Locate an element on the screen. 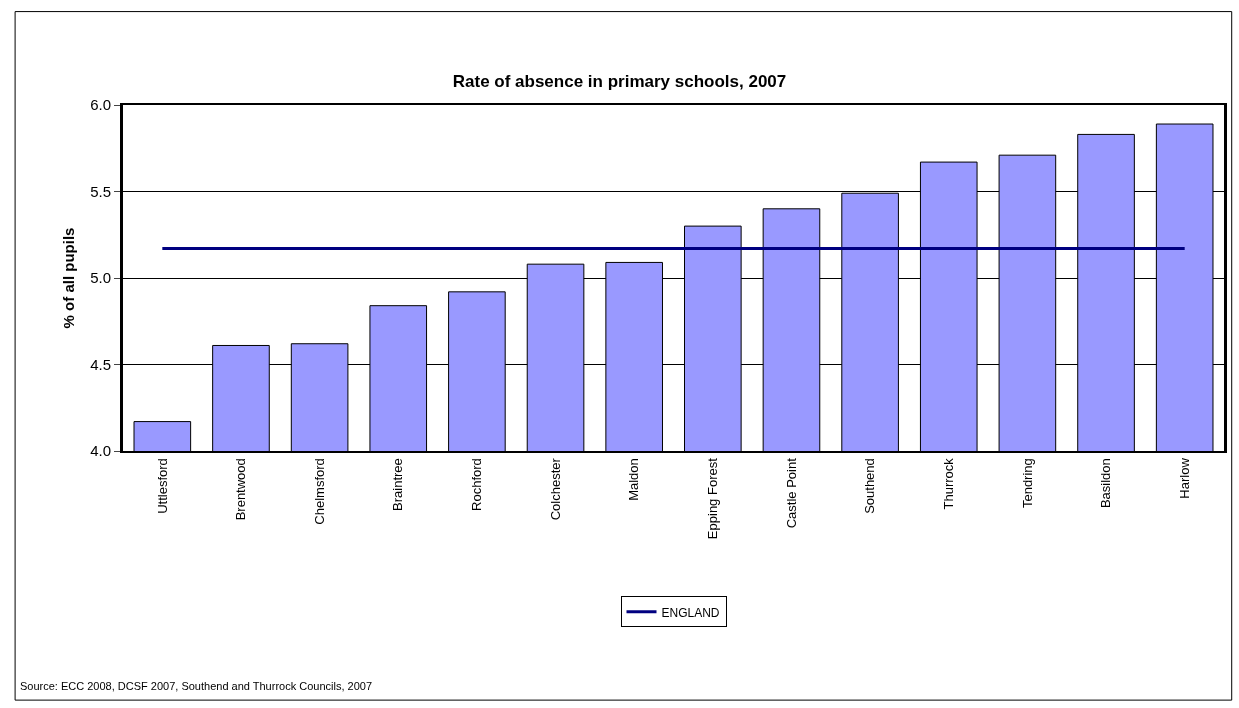 Image resolution: width=1239 pixels, height=708 pixels. x-tick-label: Colchester is located at coordinates (555, 489).